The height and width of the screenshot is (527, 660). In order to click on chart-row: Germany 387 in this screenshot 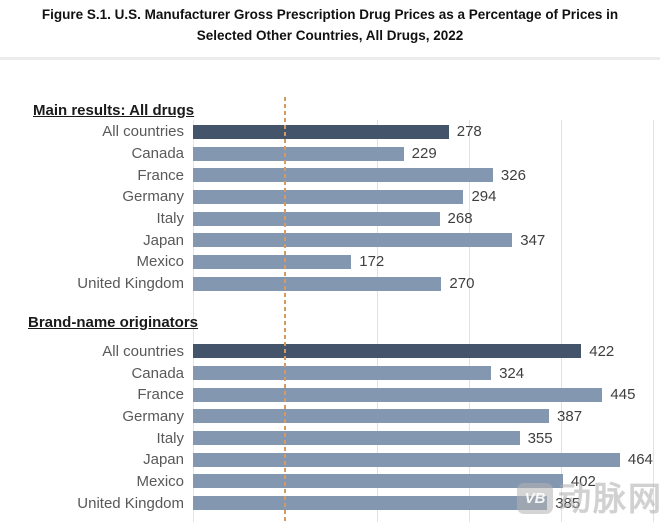, I will do `click(330, 417)`.